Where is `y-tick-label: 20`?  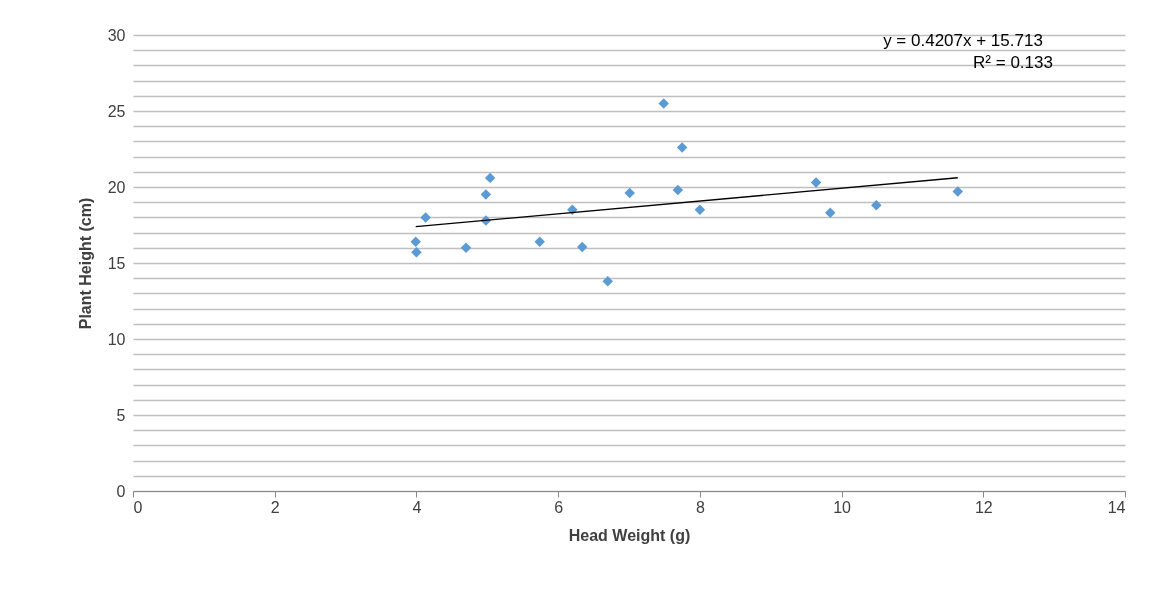
y-tick-label: 20 is located at coordinates (116, 187).